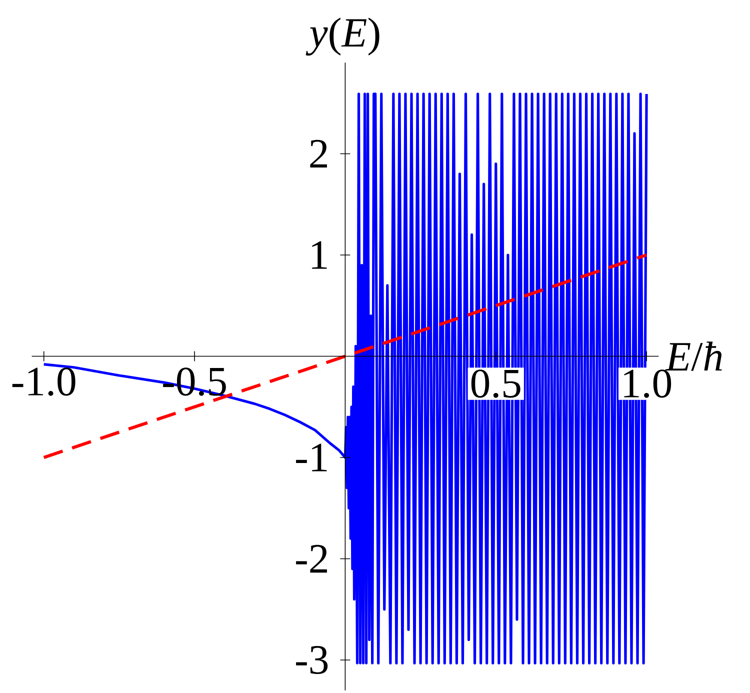  I want to click on x-axis-title: E/ħ, so click(693, 356).